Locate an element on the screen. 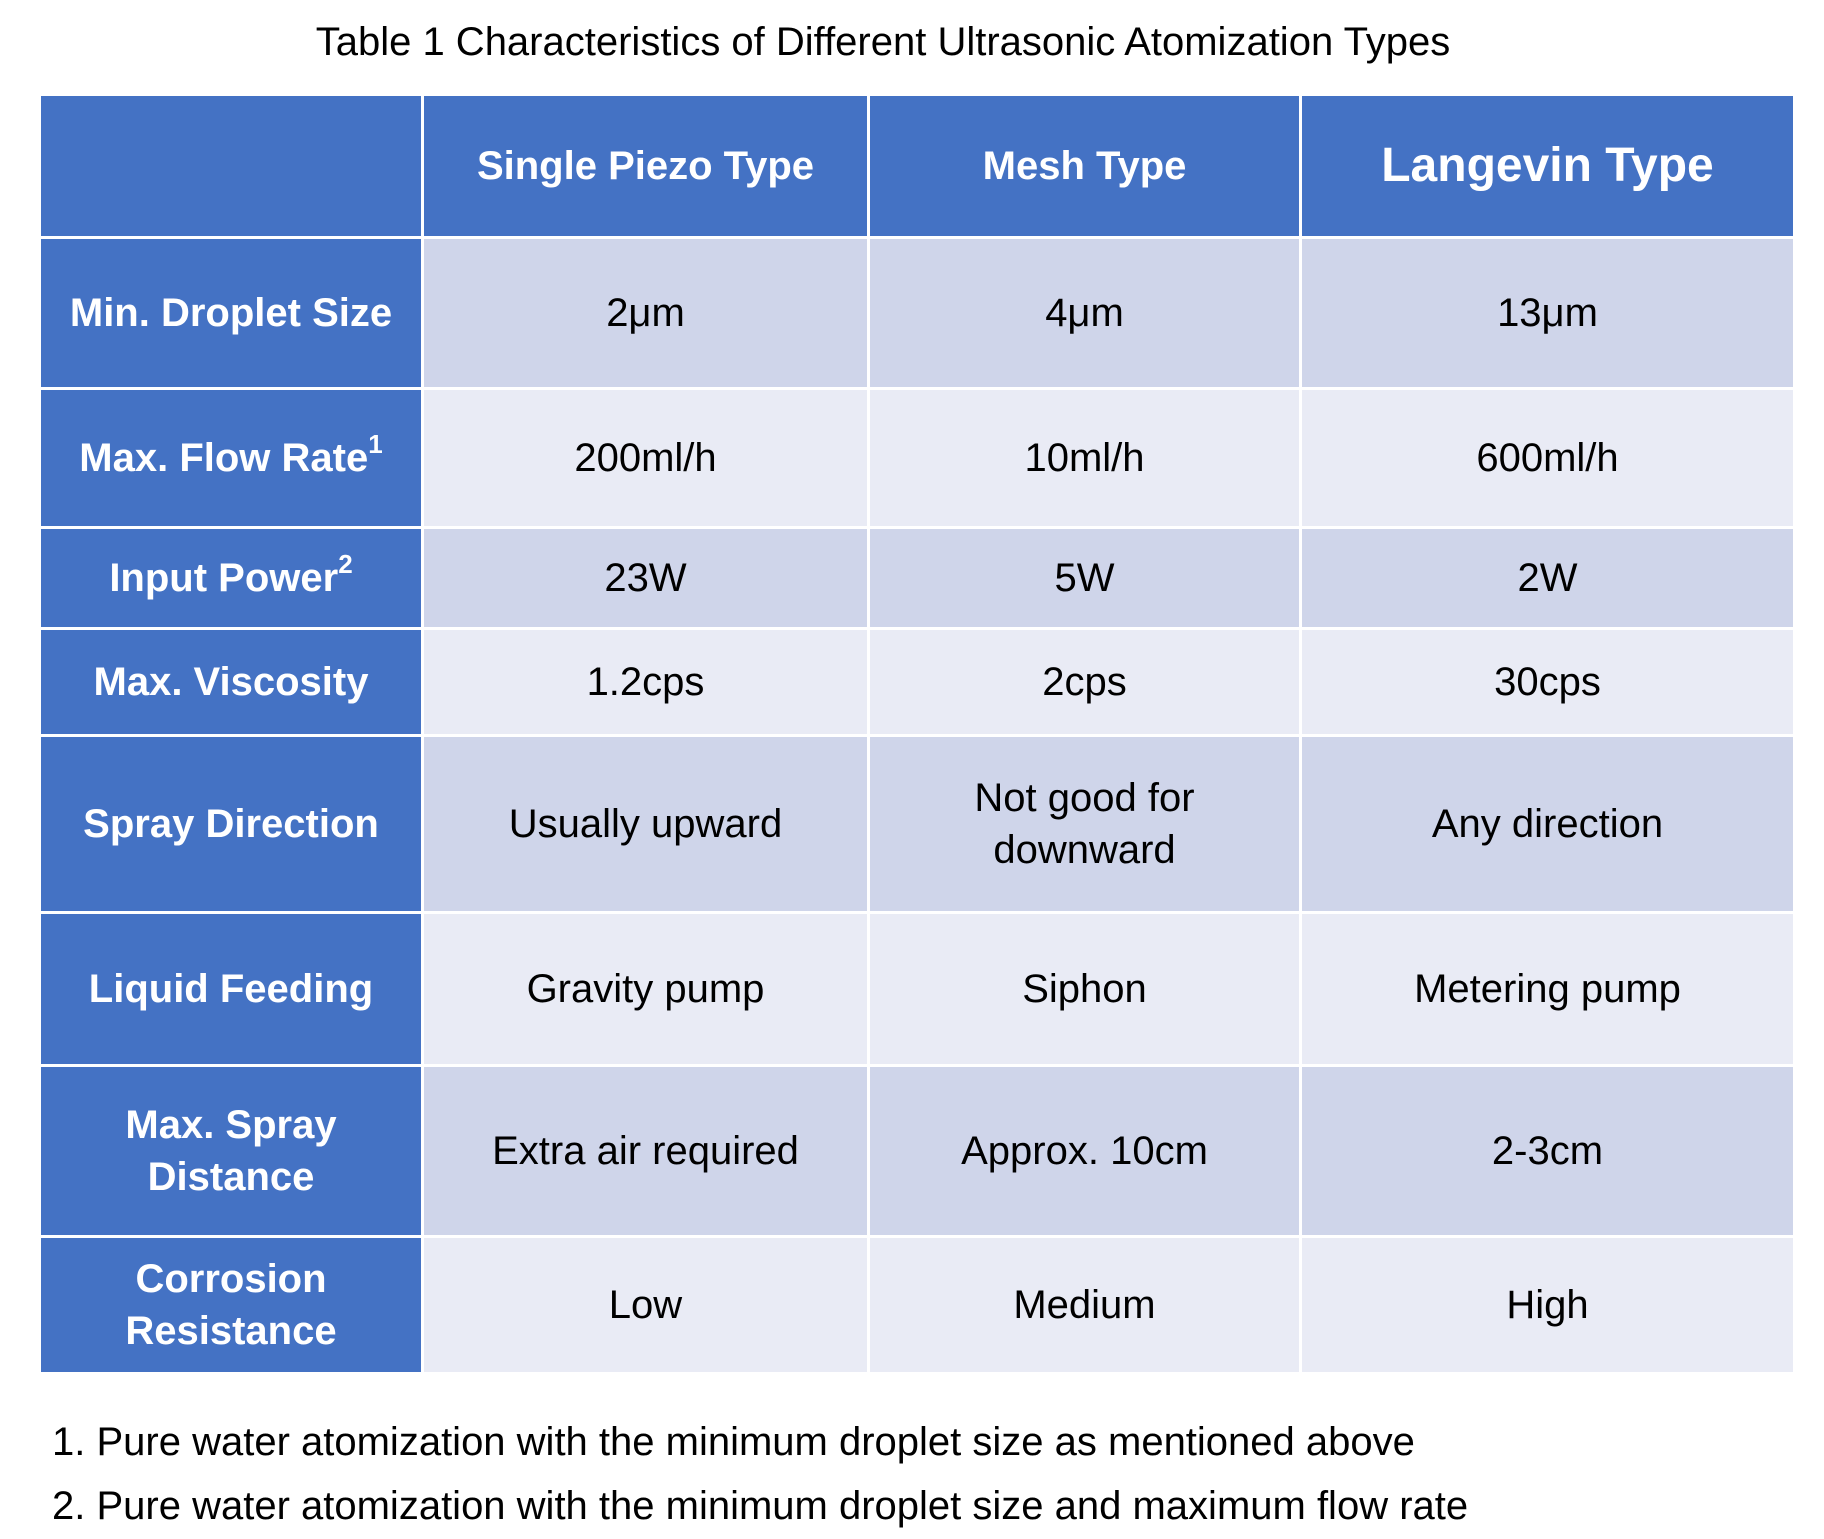 The width and height of the screenshot is (1824, 1539). table-cell: 13μm is located at coordinates (1547, 313).